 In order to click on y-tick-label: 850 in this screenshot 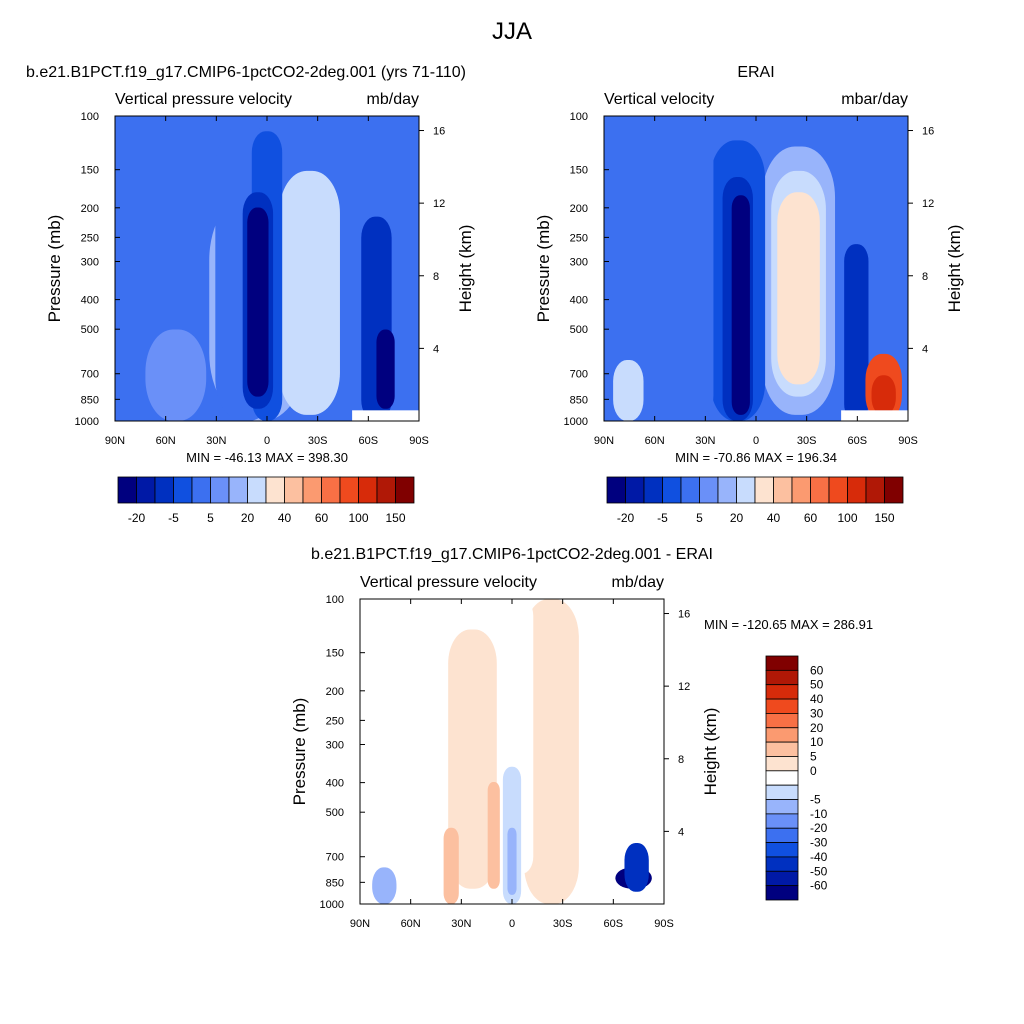, I will do `click(579, 400)`.